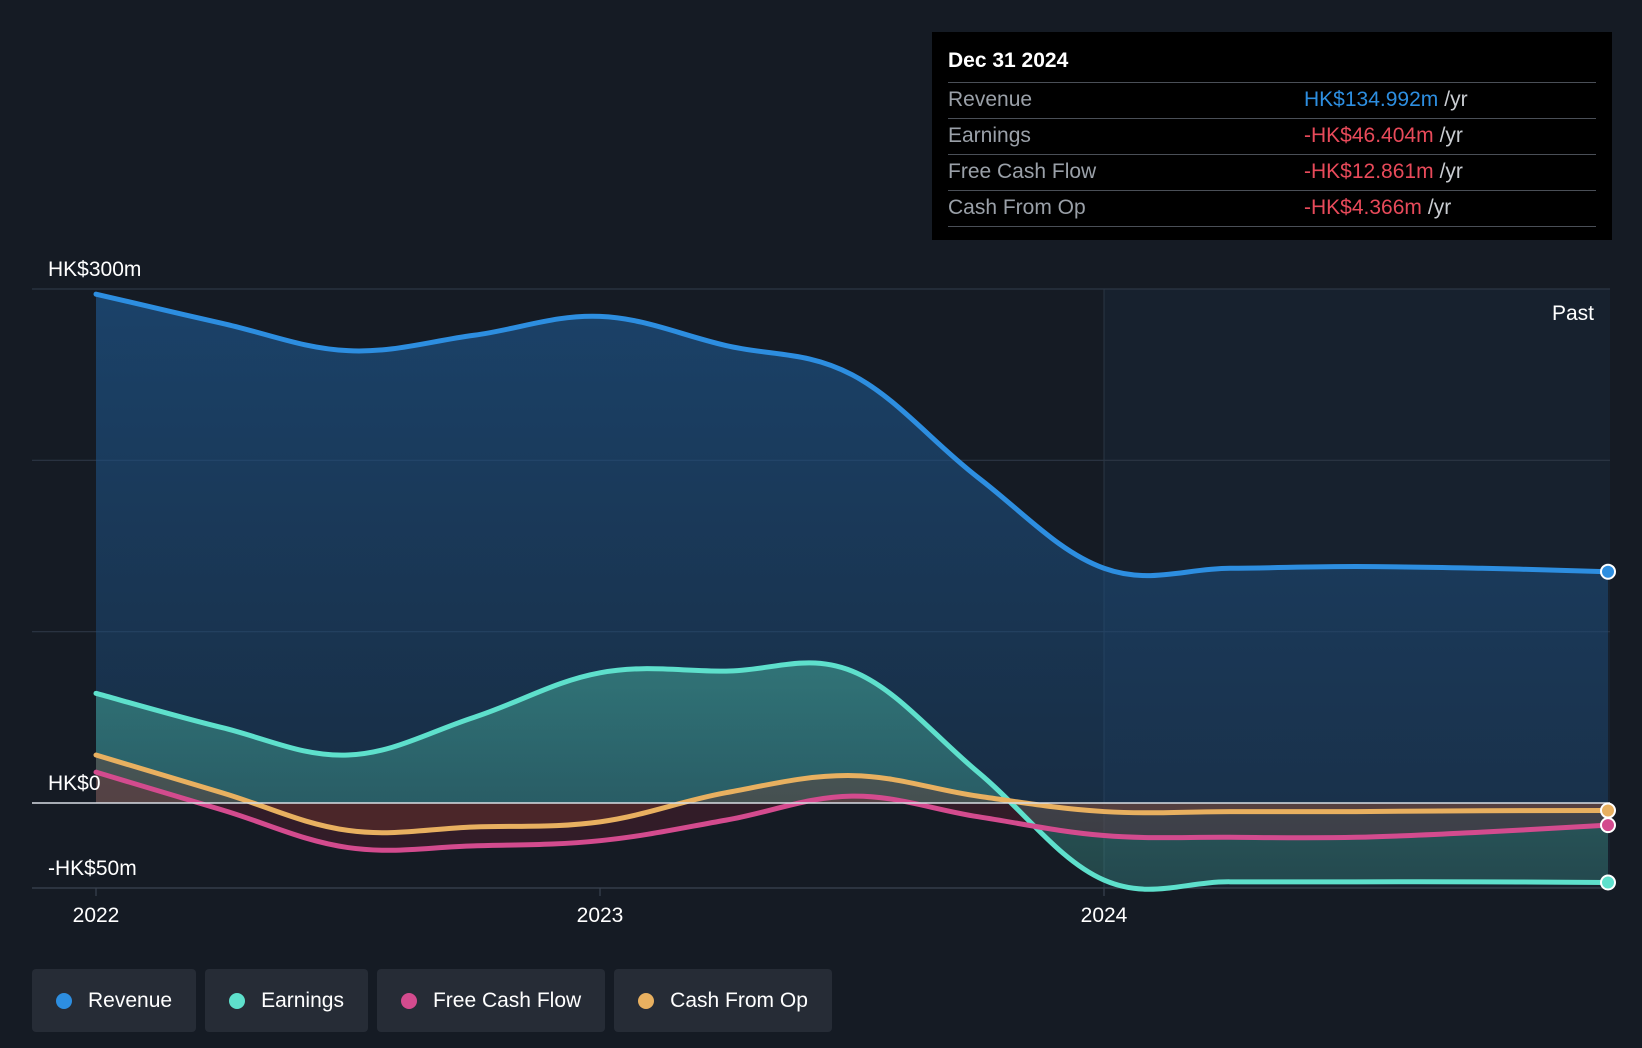 The width and height of the screenshot is (1642, 1048). I want to click on tooltip-value: -HK$46.404m, so click(1369, 135).